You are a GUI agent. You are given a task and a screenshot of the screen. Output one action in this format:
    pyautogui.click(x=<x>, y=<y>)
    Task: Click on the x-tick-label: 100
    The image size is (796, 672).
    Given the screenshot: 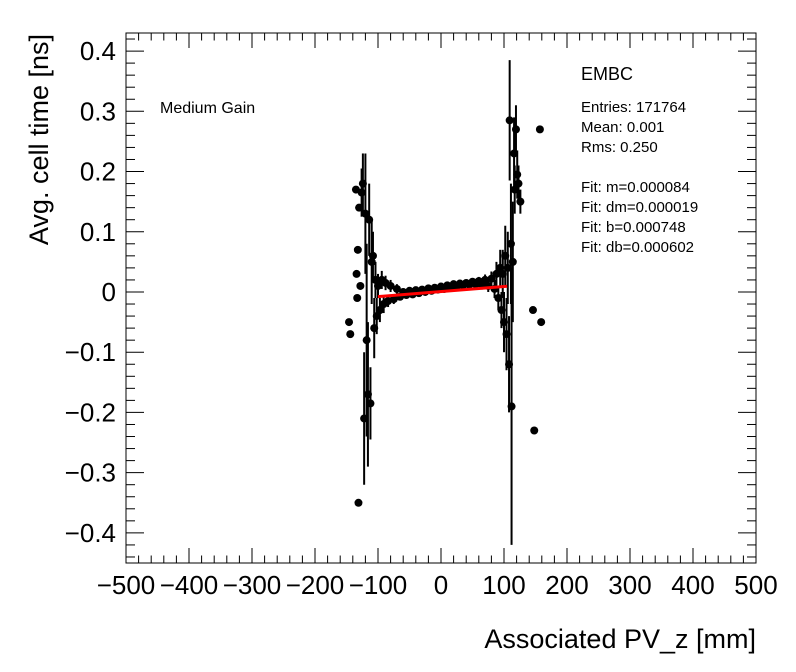 What is the action you would take?
    pyautogui.click(x=503, y=585)
    